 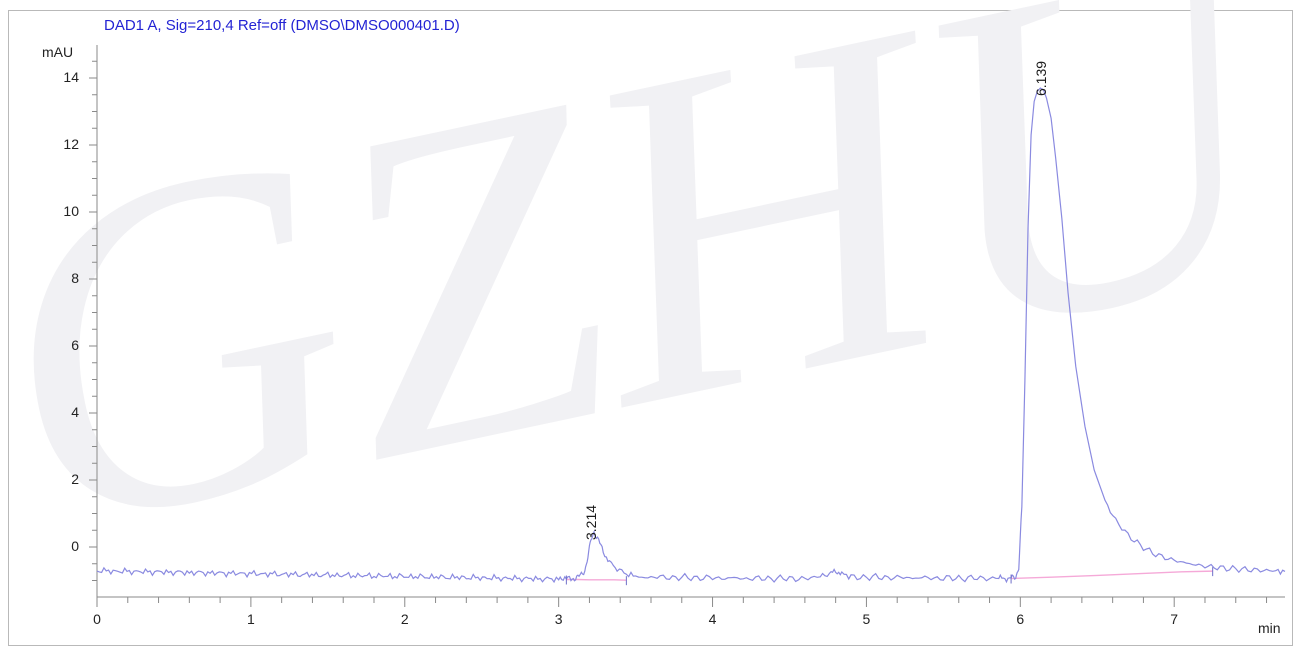 I want to click on peak-retention-time-label: 6.139, so click(x=1040, y=79).